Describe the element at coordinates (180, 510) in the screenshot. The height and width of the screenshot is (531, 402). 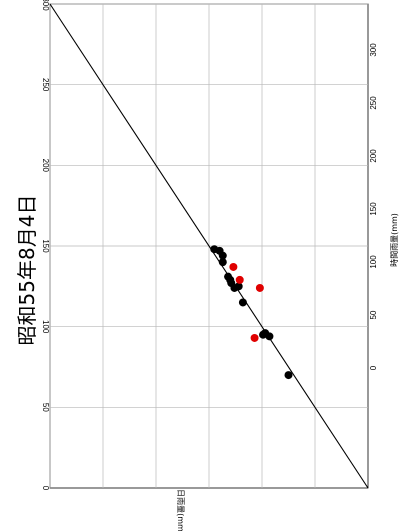
I see `x-axis-title: 日雨量(mm)` at that location.